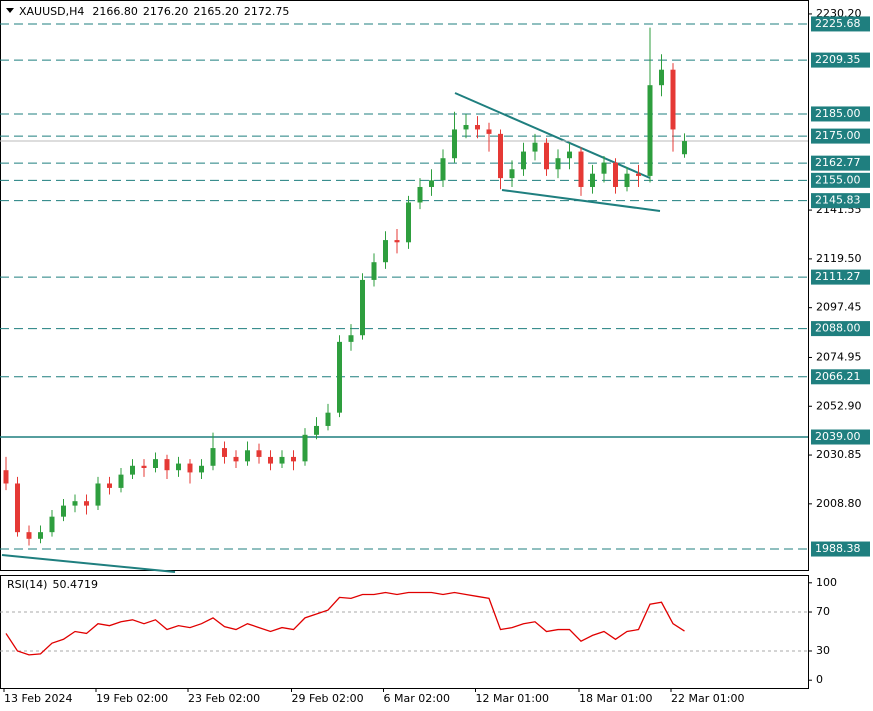 The height and width of the screenshot is (711, 873). Describe the element at coordinates (823, 611) in the screenshot. I see `y-tick-label: 70` at that location.